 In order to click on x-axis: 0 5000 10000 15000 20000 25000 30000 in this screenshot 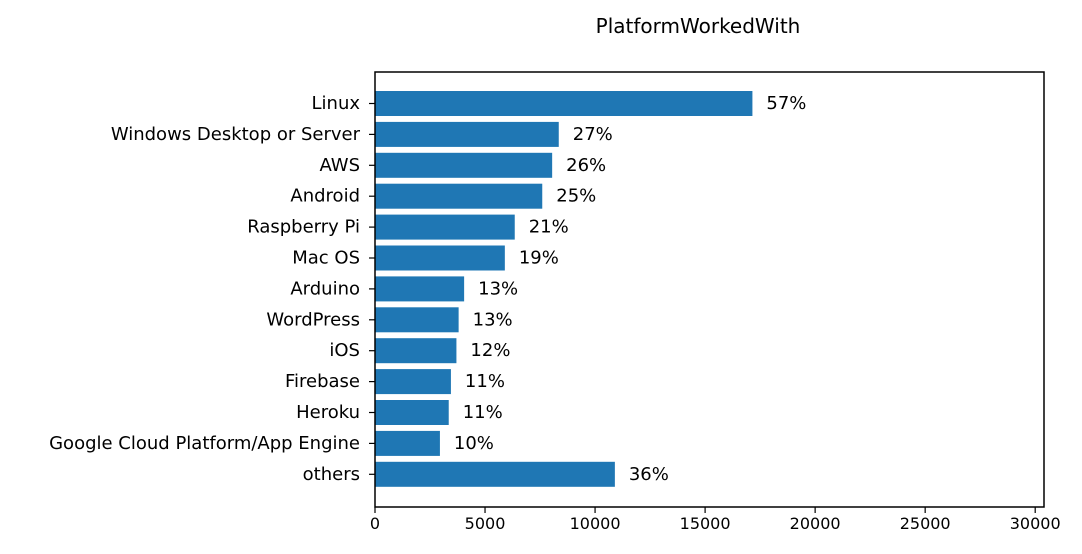, I will do `click(715, 520)`.